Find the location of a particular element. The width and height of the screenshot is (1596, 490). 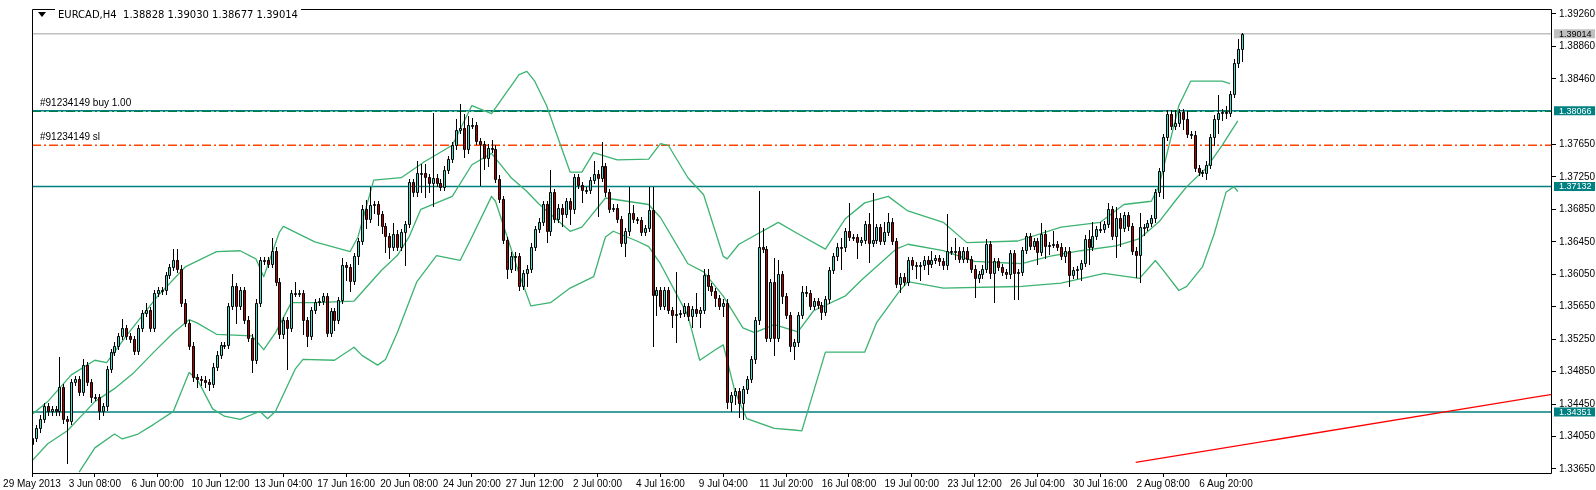

y-tick-label: 1.36850 is located at coordinates (1577, 209).